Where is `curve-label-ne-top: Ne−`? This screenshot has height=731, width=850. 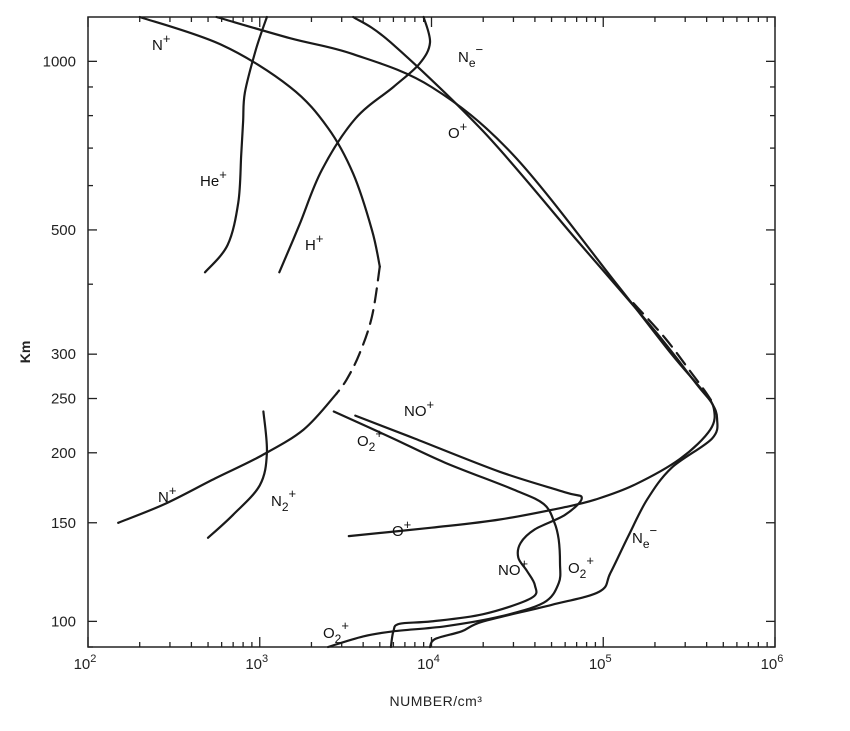
curve-label-ne-top: Ne− is located at coordinates (470, 56).